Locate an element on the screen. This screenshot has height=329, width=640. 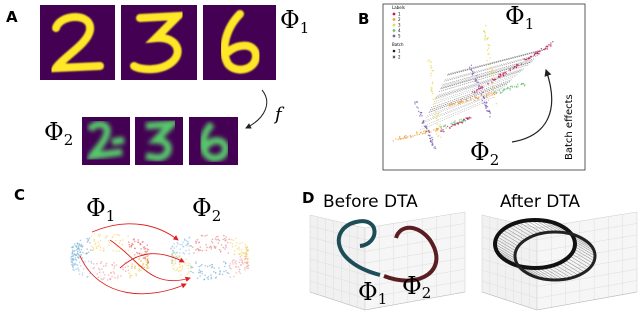
phi-label: Φ2 is located at coordinates (416, 287).